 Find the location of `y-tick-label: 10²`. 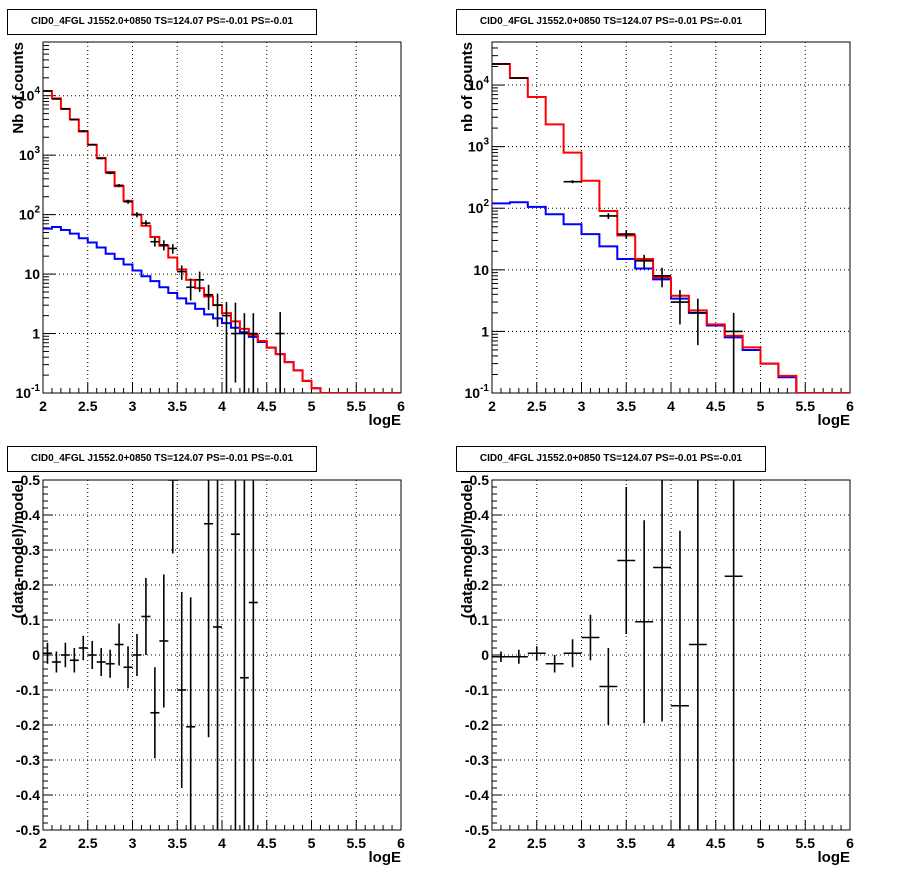

y-tick-label: 10² is located at coordinates (30, 214).